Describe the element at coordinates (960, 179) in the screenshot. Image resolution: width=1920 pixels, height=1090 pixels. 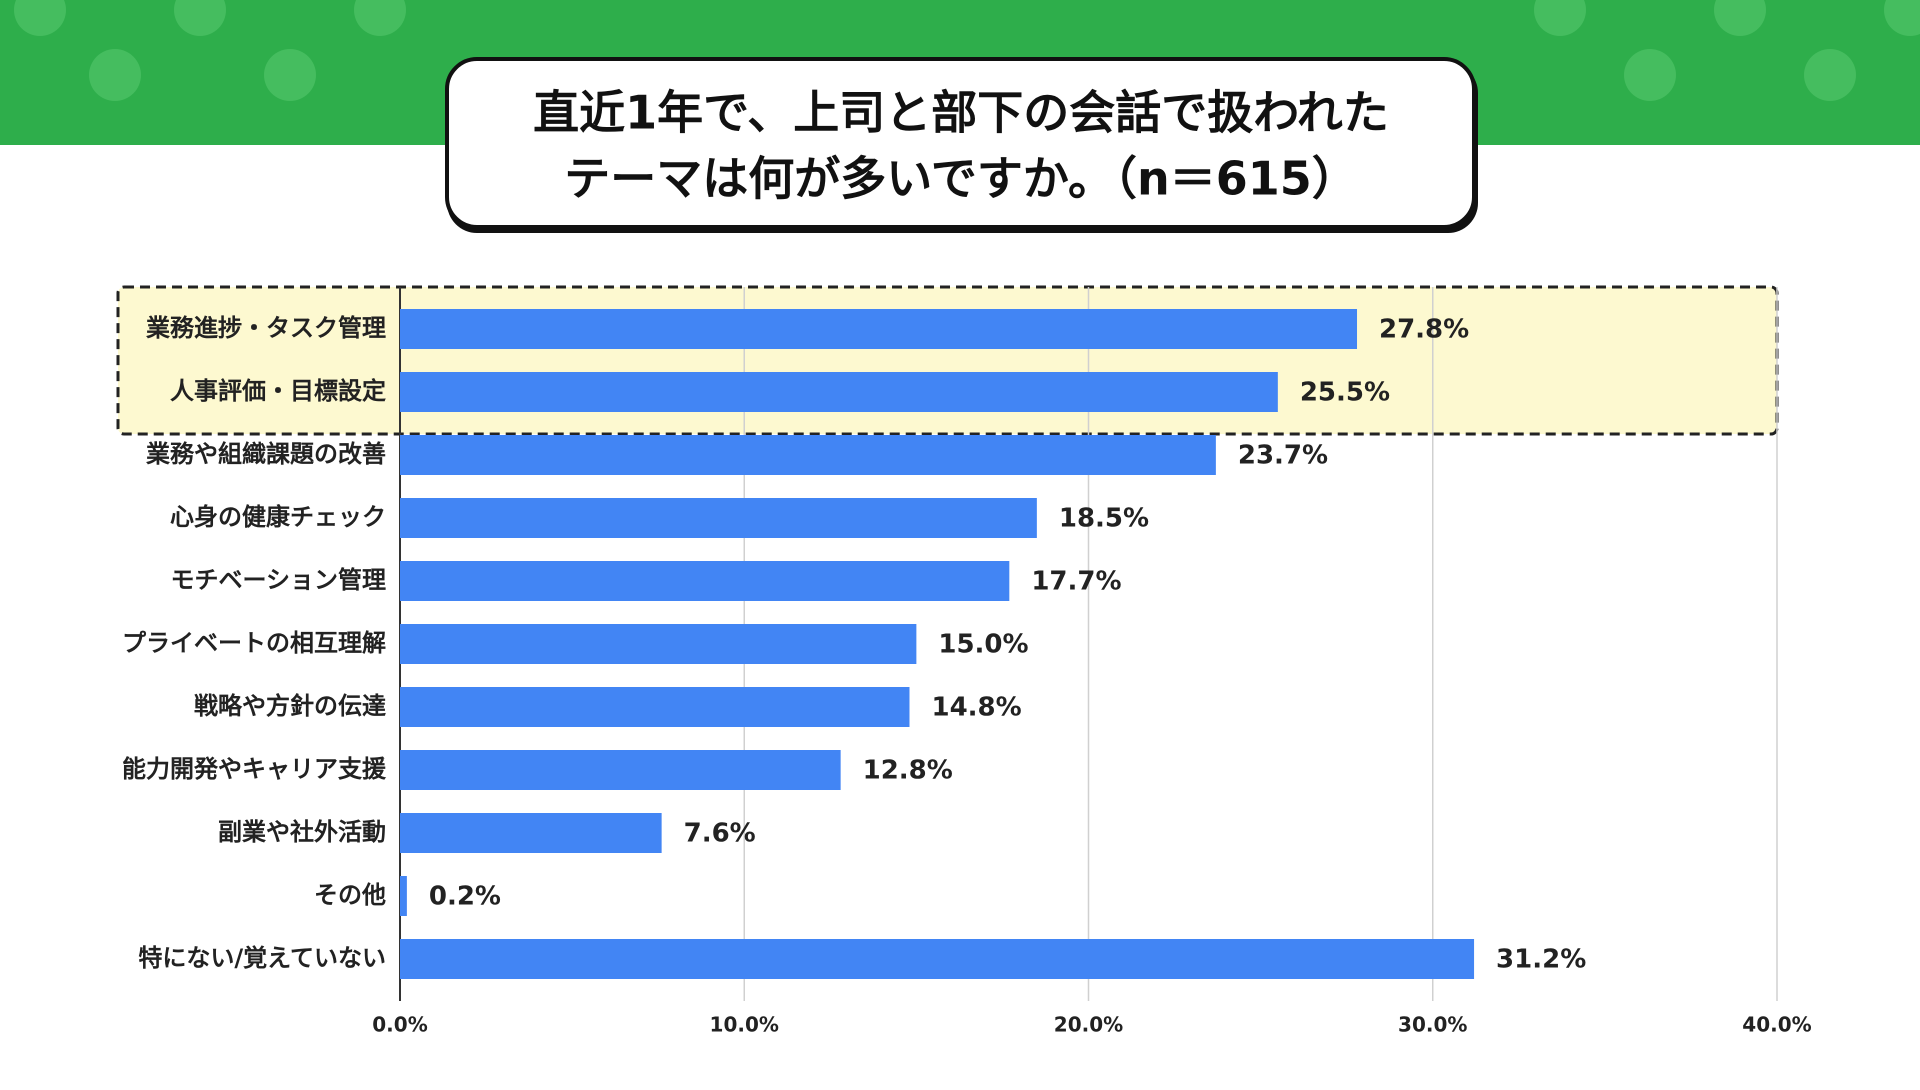
I see `chart-title: テーマは何が多いですか。（n＝615）` at that location.